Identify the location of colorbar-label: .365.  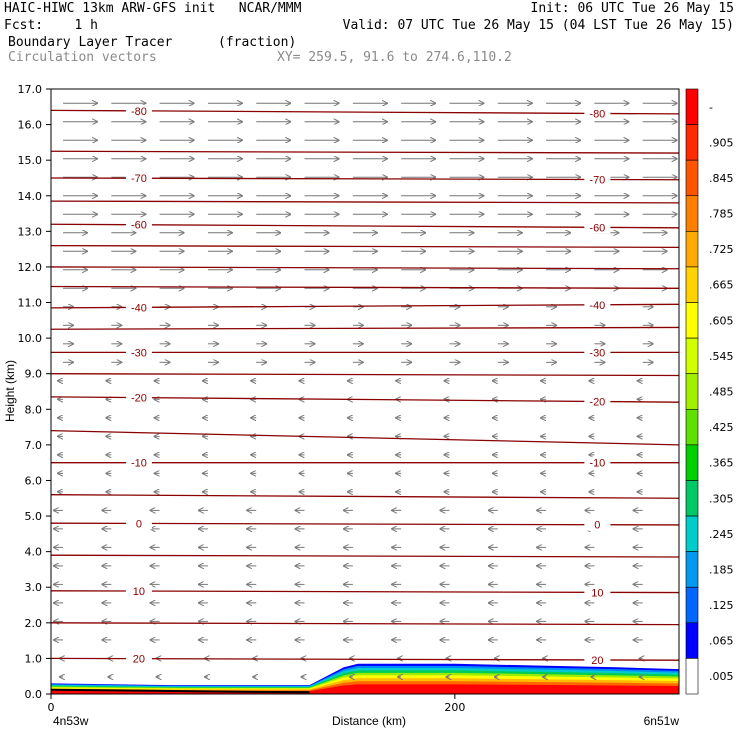
(721, 463).